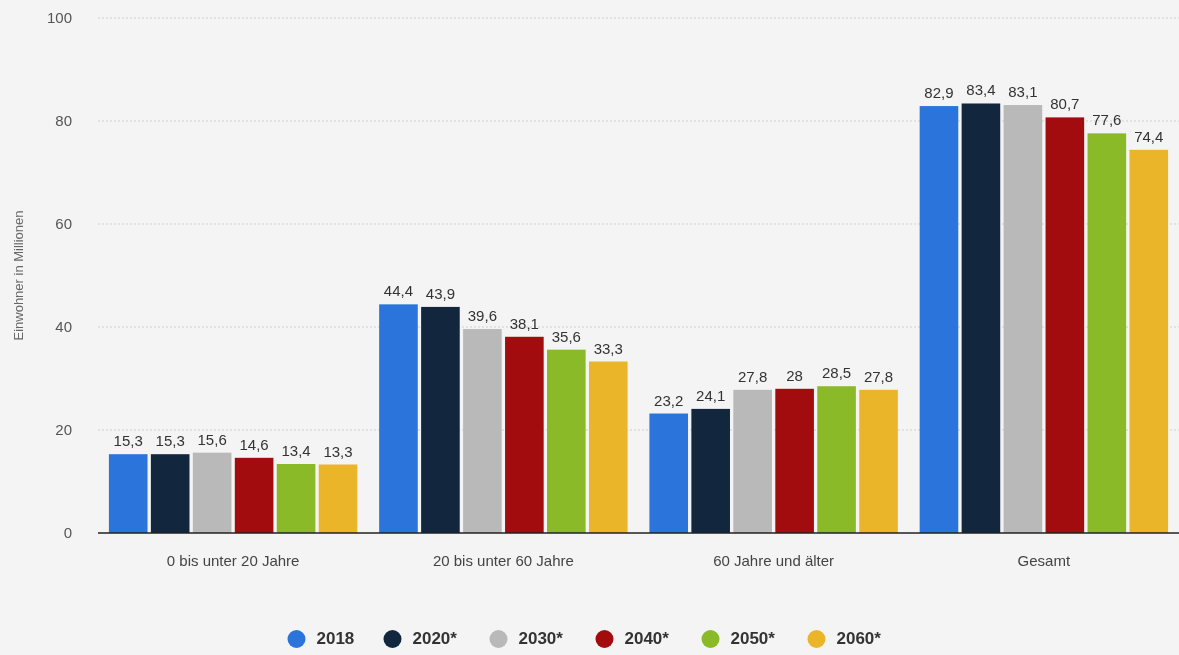  Describe the element at coordinates (1107, 120) in the screenshot. I see `data-label: 77,6` at that location.